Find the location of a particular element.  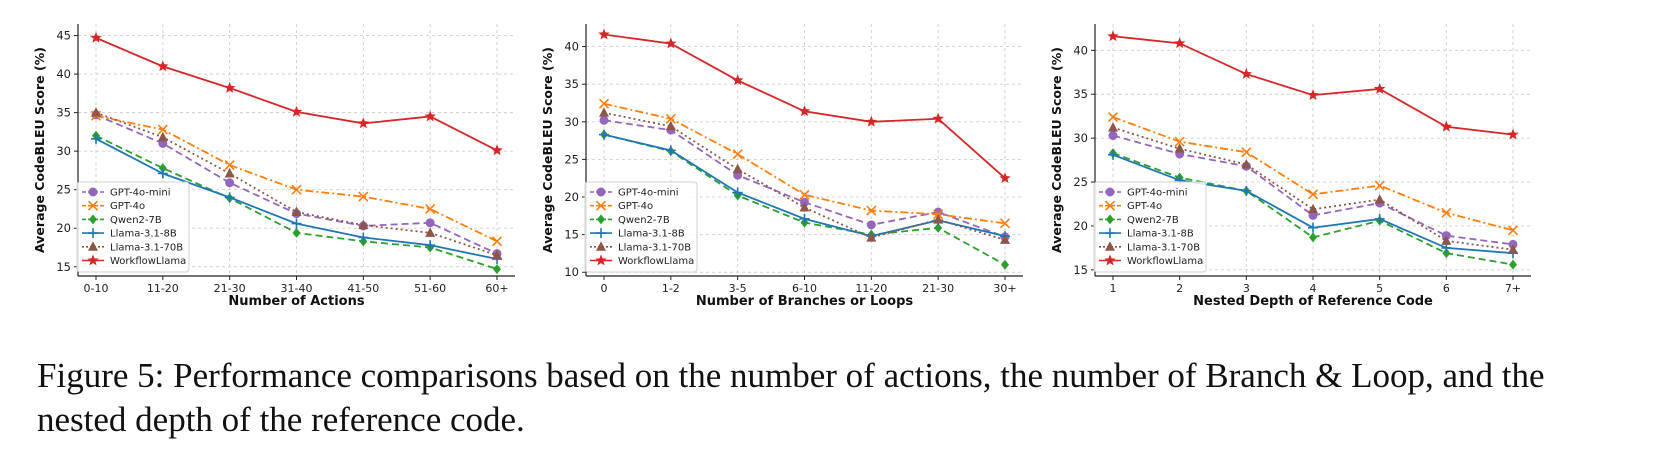

series-llama-3-1-70b is located at coordinates (1313, 188).